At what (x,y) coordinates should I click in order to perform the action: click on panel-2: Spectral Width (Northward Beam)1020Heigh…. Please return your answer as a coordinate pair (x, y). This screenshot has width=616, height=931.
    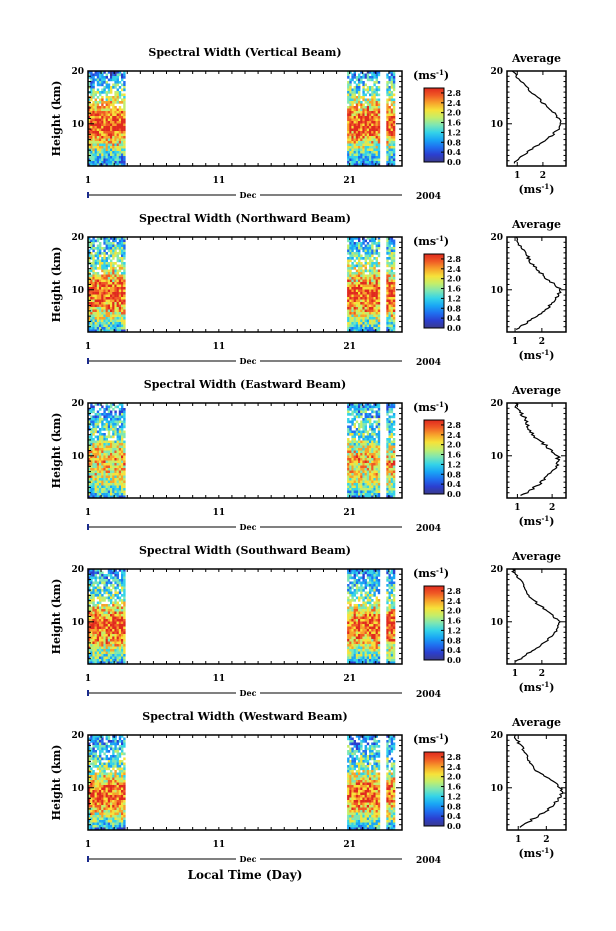
    Looking at the image, I should click on (308, 290).